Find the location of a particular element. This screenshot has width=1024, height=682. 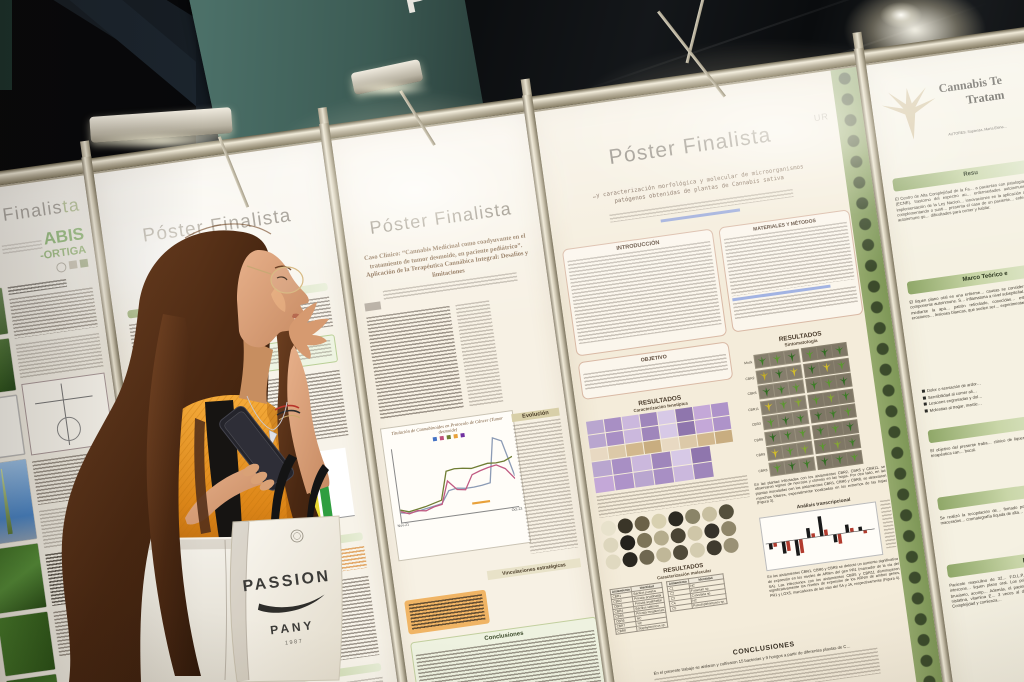

transcript-row is located at coordinates (828, 535).